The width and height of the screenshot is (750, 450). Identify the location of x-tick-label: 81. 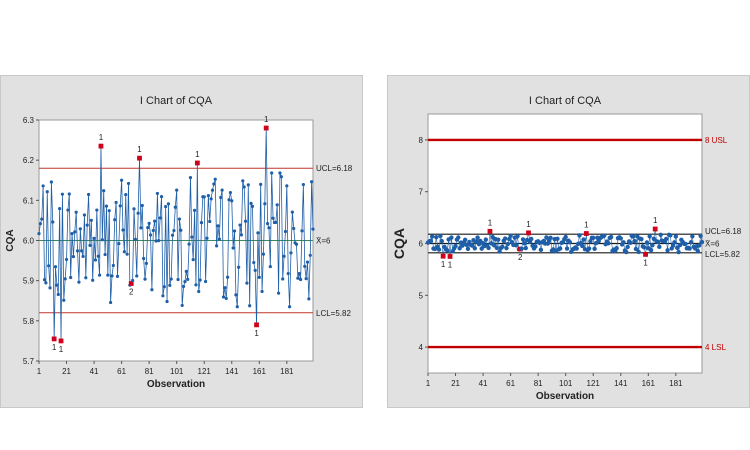
(149, 371).